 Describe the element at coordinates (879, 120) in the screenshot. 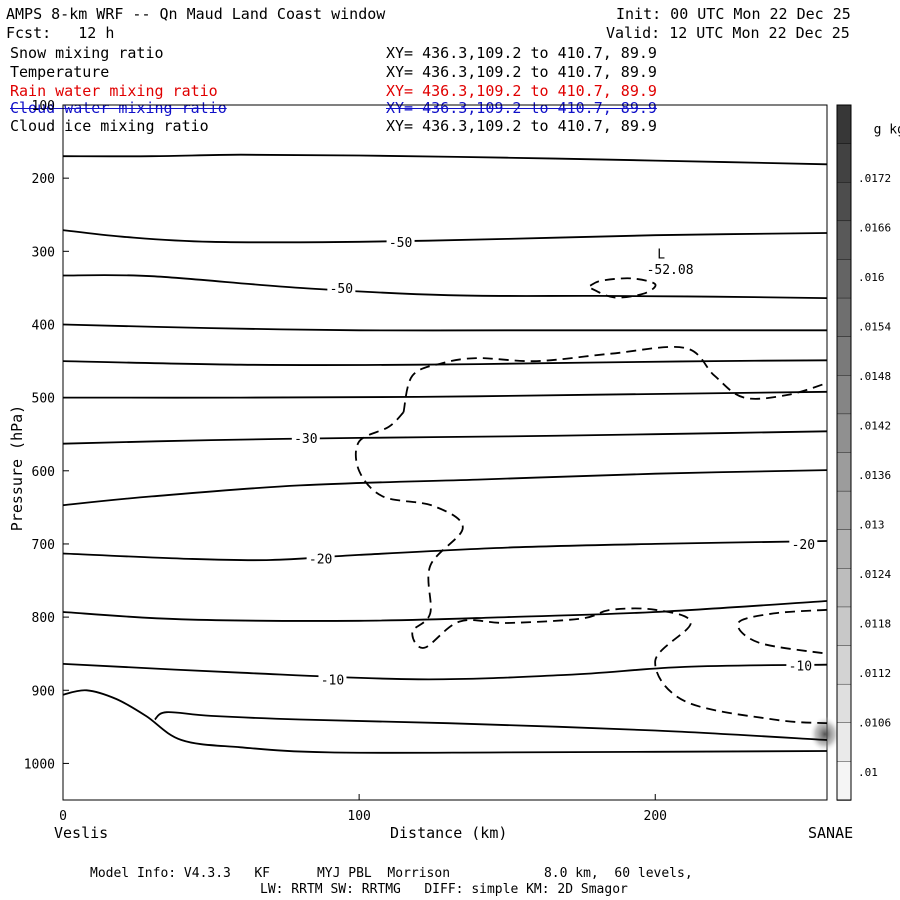

I see `colorbar-unit: g kg-1` at that location.